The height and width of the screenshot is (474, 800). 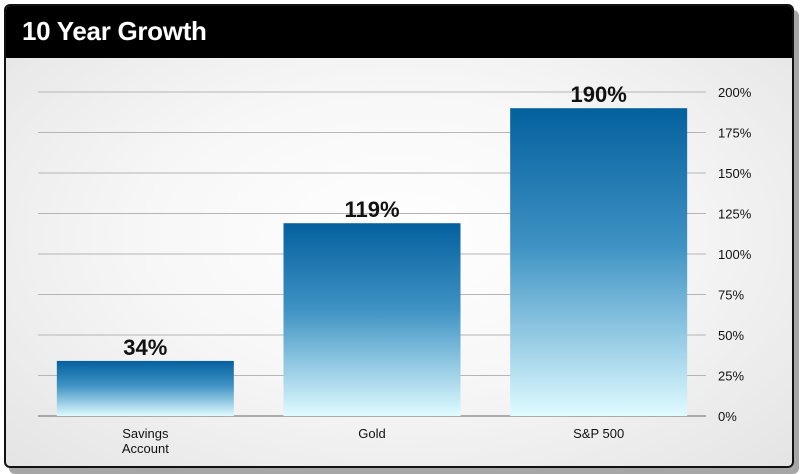 What do you see at coordinates (399, 32) in the screenshot?
I see `title-bar: 10 Year Growth` at bounding box center [399, 32].